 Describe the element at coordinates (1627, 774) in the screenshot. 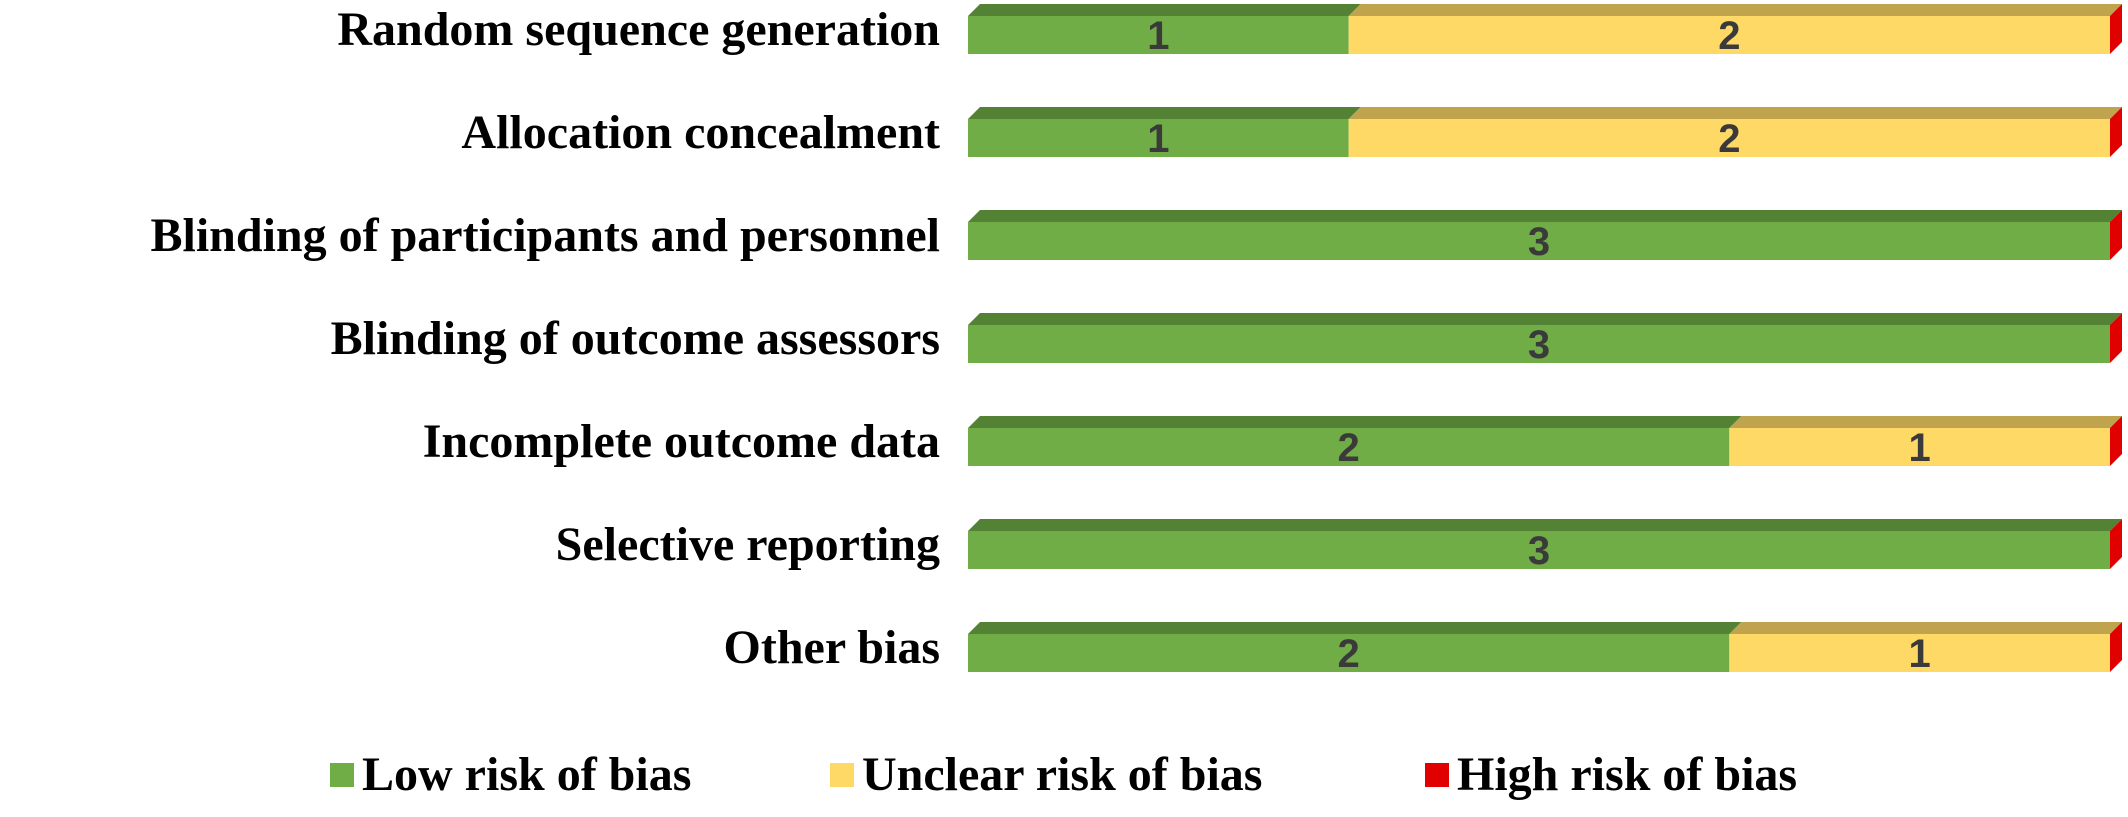

I see `legend-label: High risk of bias` at that location.